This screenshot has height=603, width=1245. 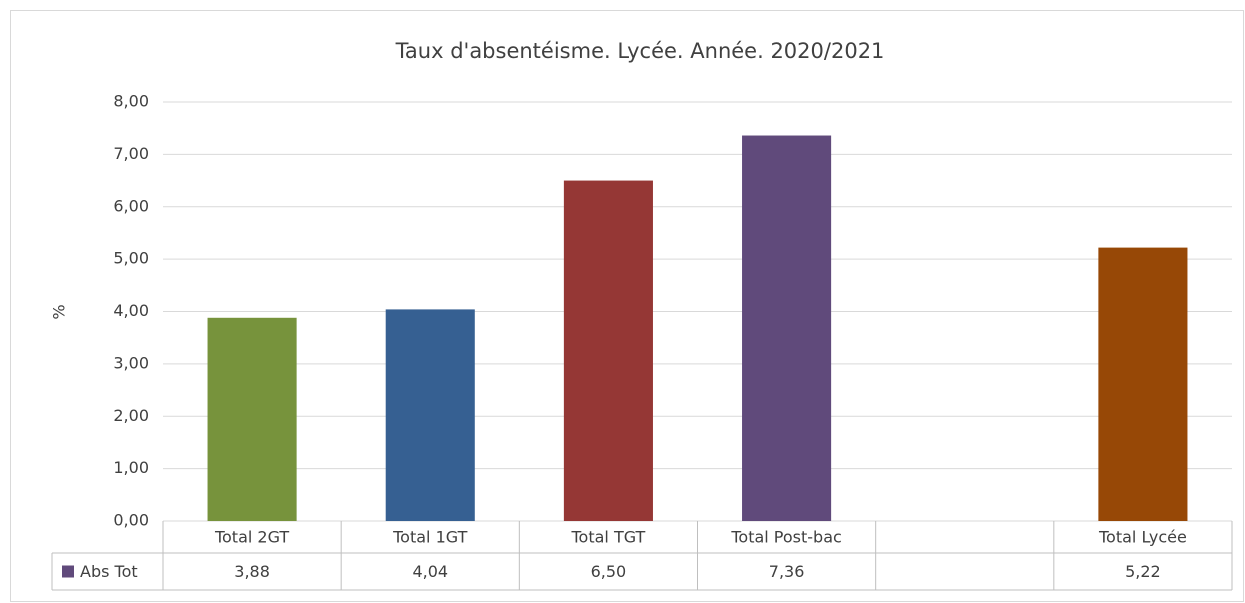 What do you see at coordinates (131, 467) in the screenshot?
I see `y-tick-label: 1,00` at bounding box center [131, 467].